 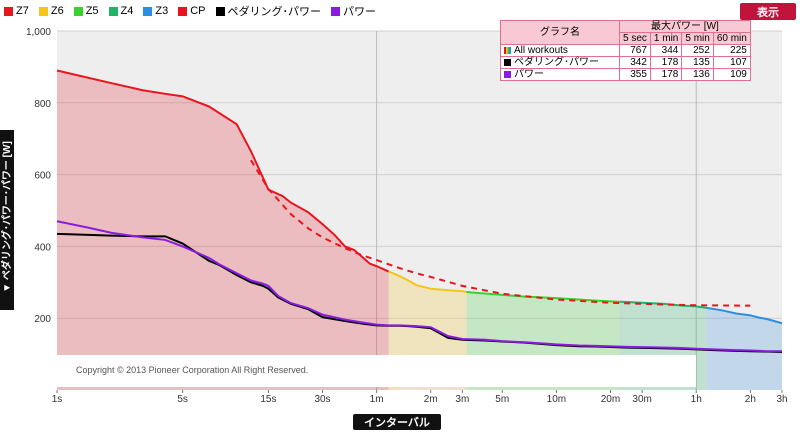 I want to click on purple-square-icon, so click(x=507, y=74).